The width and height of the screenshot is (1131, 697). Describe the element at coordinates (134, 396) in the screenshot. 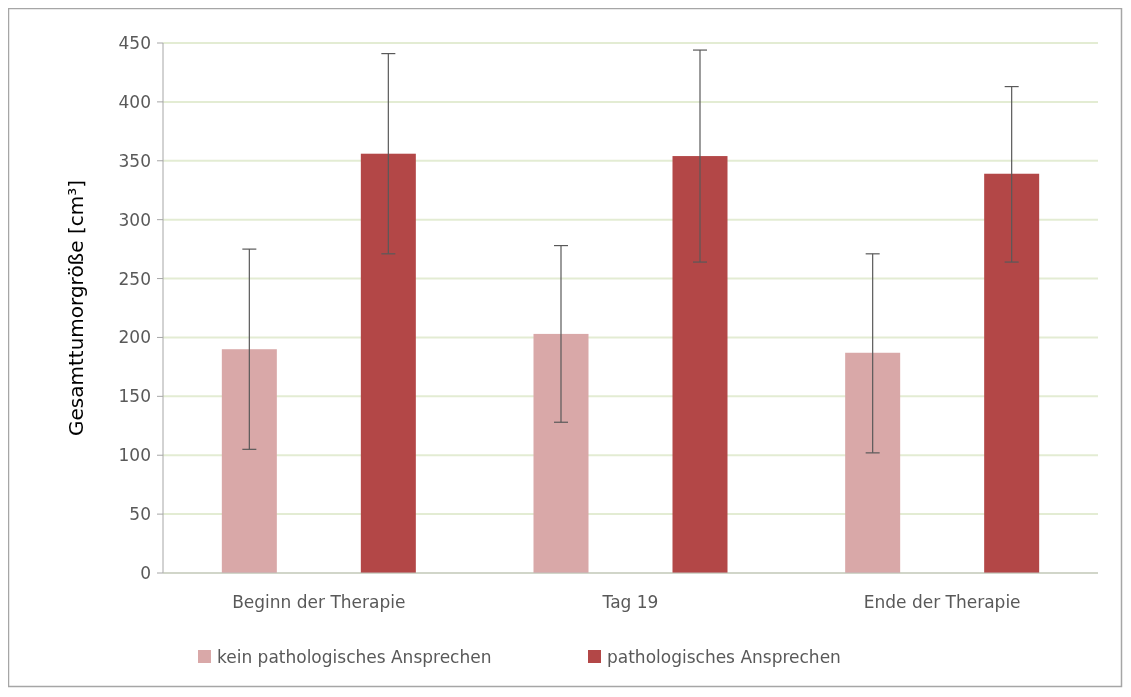

I see `y-tick-label: 150` at that location.